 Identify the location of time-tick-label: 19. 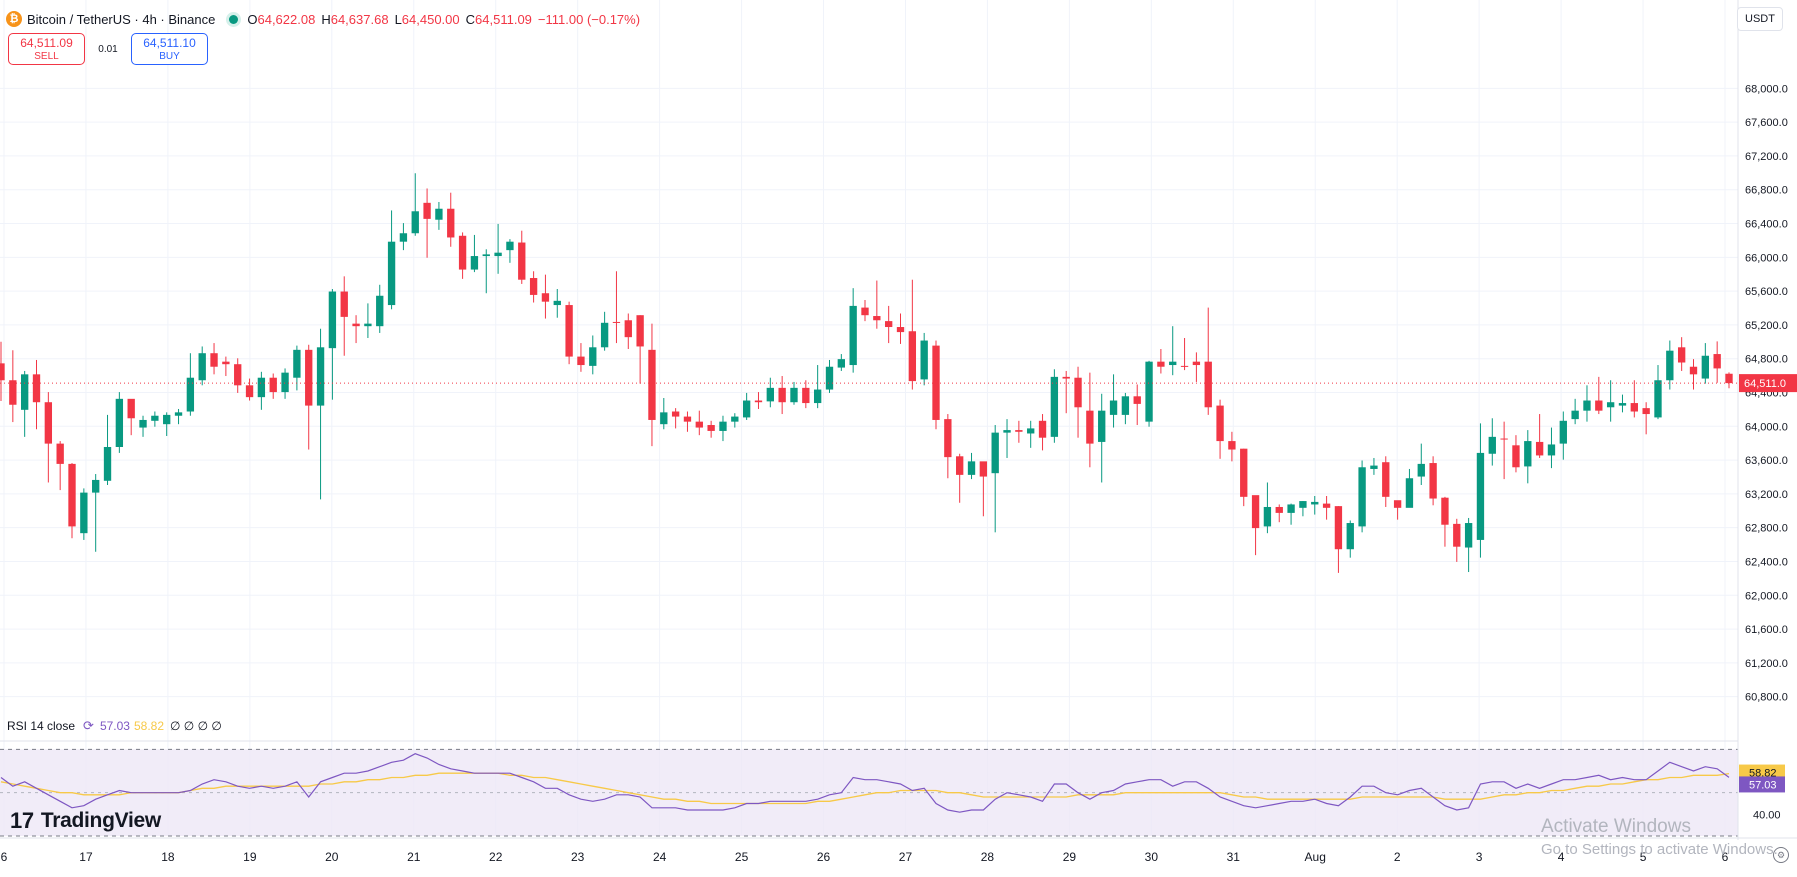
(250, 857).